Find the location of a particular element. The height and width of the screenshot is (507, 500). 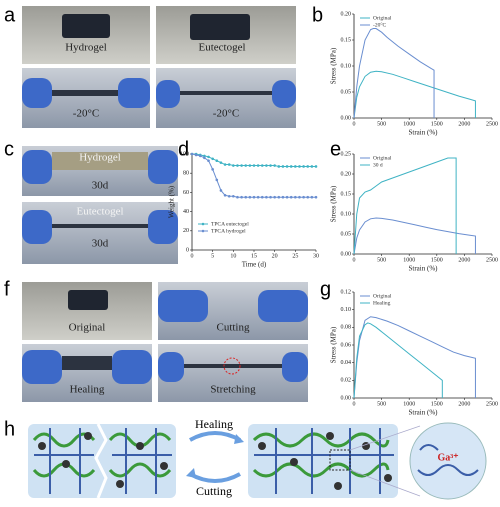

x-tick-label: 5 is located at coordinates (212, 256).